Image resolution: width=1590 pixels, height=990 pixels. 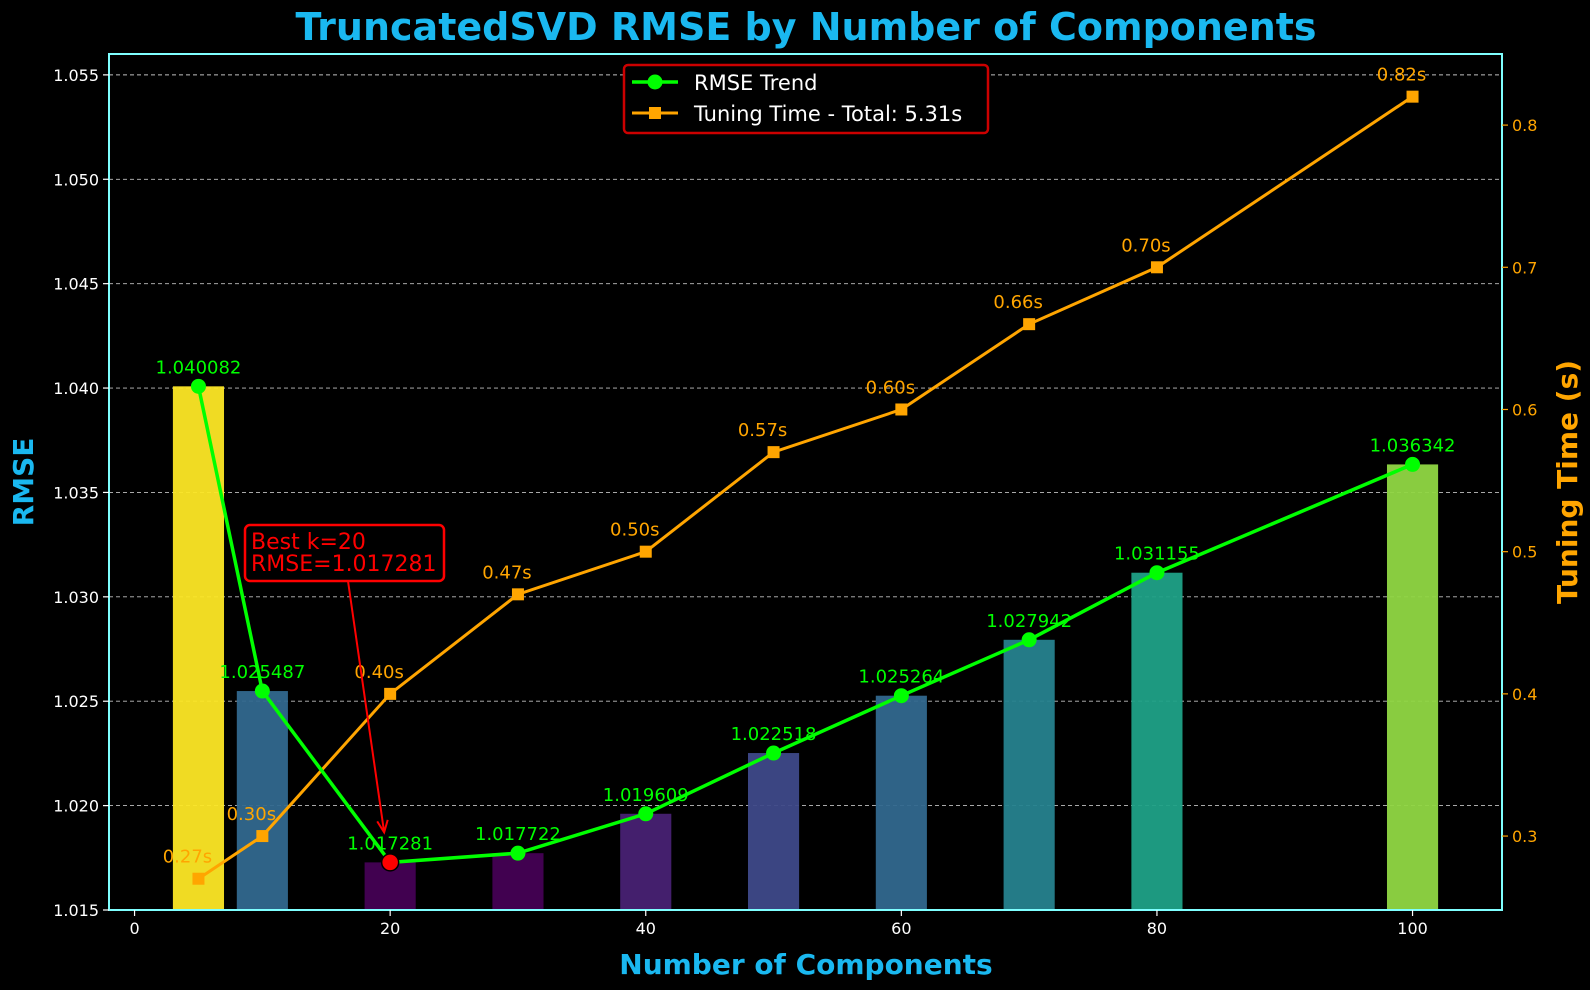 I want to click on rmse-data-label: 1.027942, so click(x=1029, y=621).